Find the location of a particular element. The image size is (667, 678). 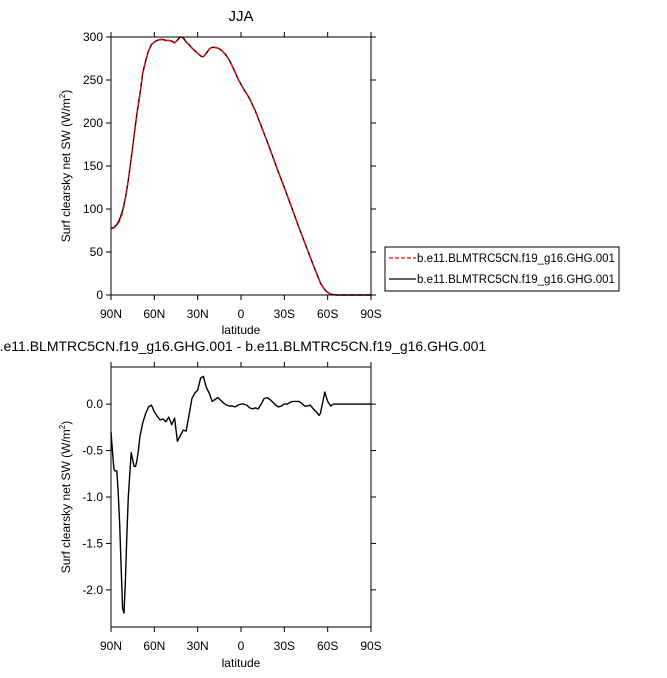

top-xtick-label: 90S is located at coordinates (370, 314).